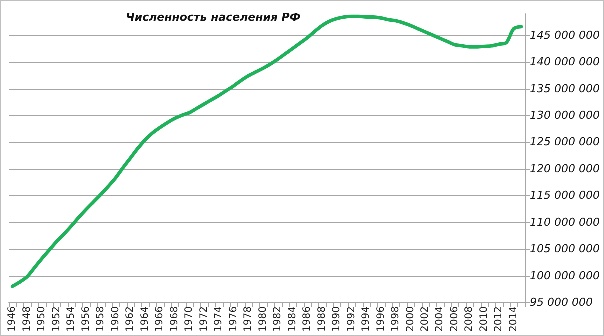 This screenshot has height=336, width=604. What do you see at coordinates (204, 319) in the screenshot?
I see `x-tick-label: 1972` at bounding box center [204, 319].